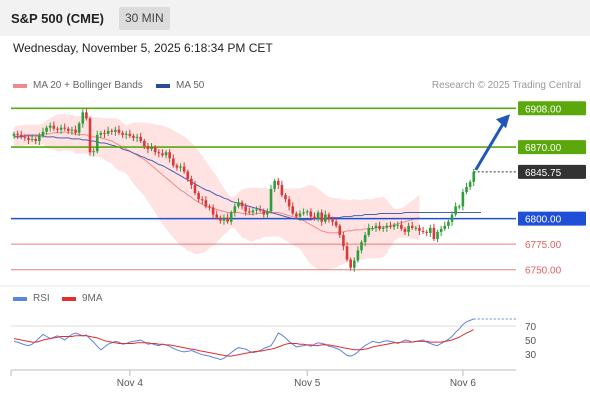 The width and height of the screenshot is (590, 400). What do you see at coordinates (307, 383) in the screenshot?
I see `x-tick-label: Nov 5` at bounding box center [307, 383].